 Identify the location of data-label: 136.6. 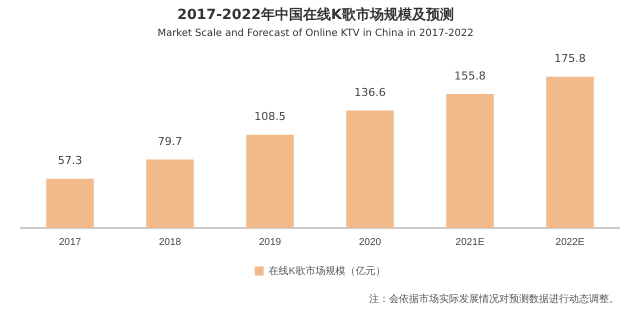
(370, 92).